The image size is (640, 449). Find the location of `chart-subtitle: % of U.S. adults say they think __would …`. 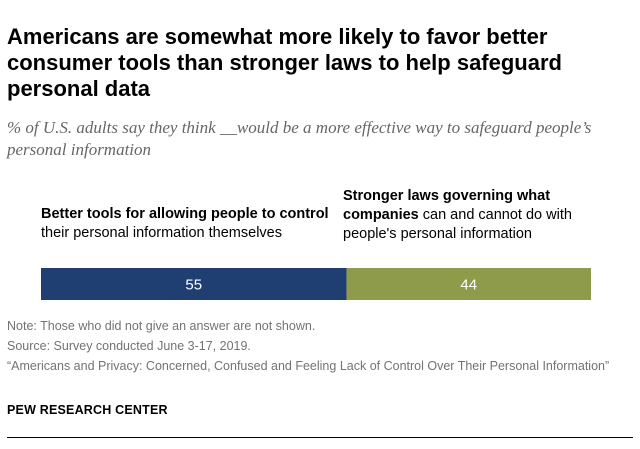

chart-subtitle: % of U.S. adults say they think __would … is located at coordinates (299, 138).